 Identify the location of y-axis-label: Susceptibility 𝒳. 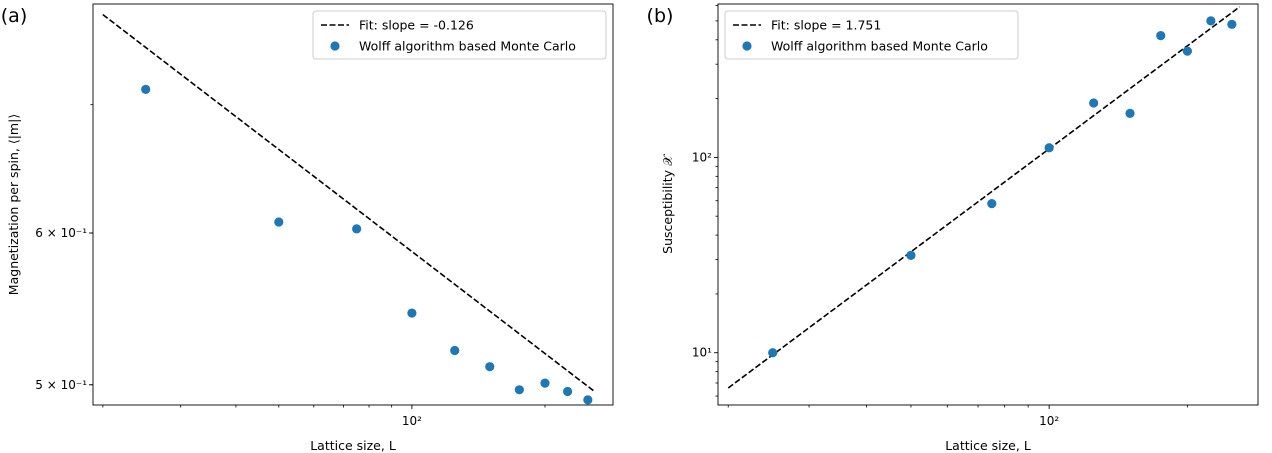
(667, 203).